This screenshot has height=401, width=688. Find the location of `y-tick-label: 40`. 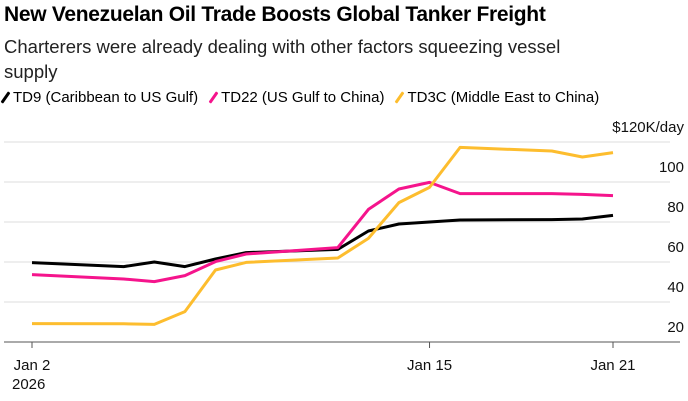

y-tick-label: 40 is located at coordinates (675, 287).